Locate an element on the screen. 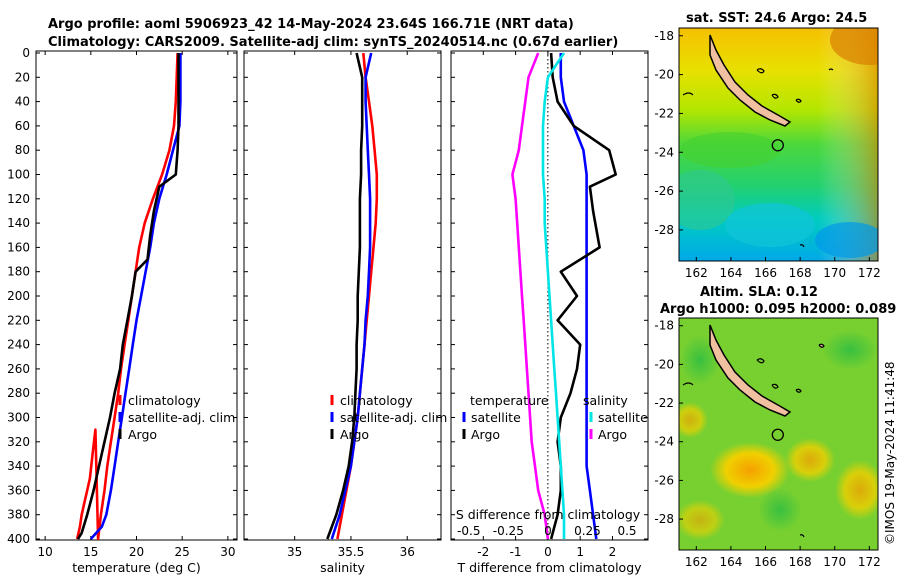 The width and height of the screenshot is (900, 580). s-tick-label: -0.5 is located at coordinates (468, 531).